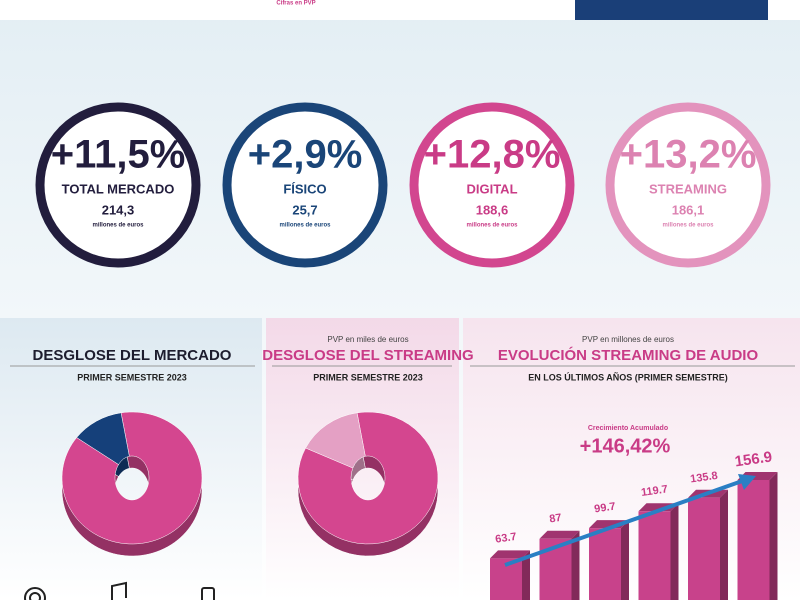 This screenshot has height=600, width=800. I want to click on bar-label: 119.7, so click(654, 491).